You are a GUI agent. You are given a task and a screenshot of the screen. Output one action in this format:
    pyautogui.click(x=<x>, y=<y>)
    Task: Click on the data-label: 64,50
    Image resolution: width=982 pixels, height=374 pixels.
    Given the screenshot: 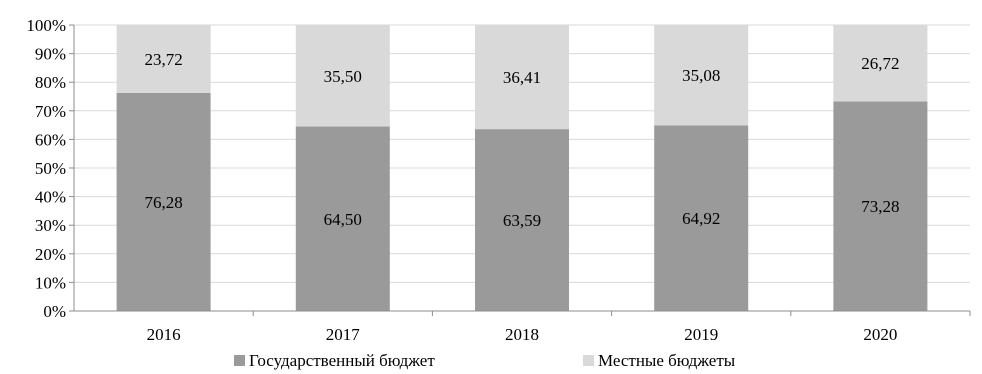 What is the action you would take?
    pyautogui.click(x=343, y=219)
    